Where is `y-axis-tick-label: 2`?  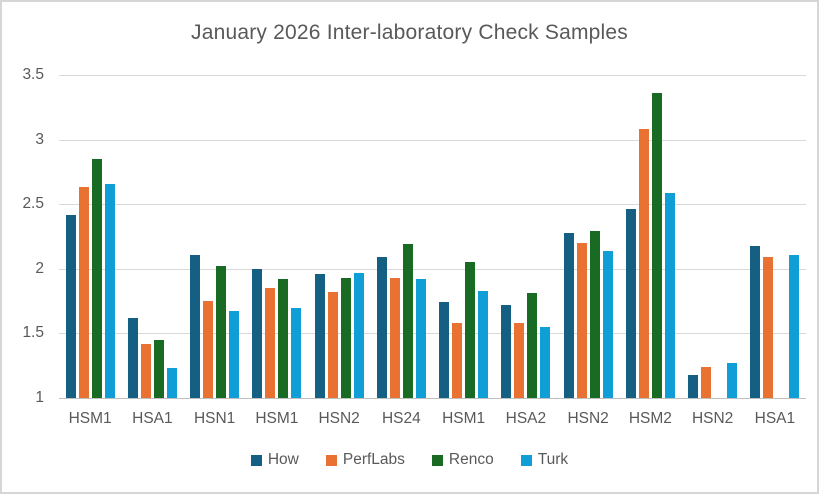
y-axis-tick-label: 2 is located at coordinates (39, 268).